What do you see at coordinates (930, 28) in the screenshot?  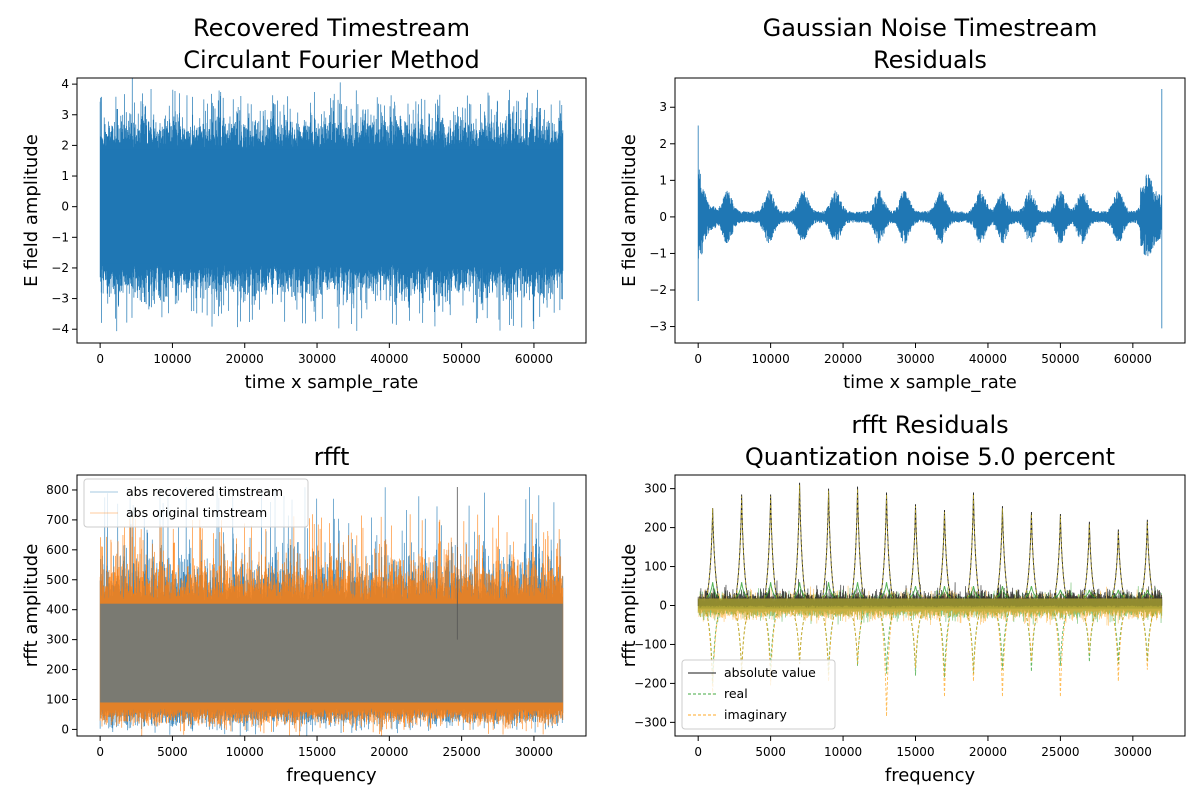 I see `chart-title-line-0: Gaussian Noise Timestream` at bounding box center [930, 28].